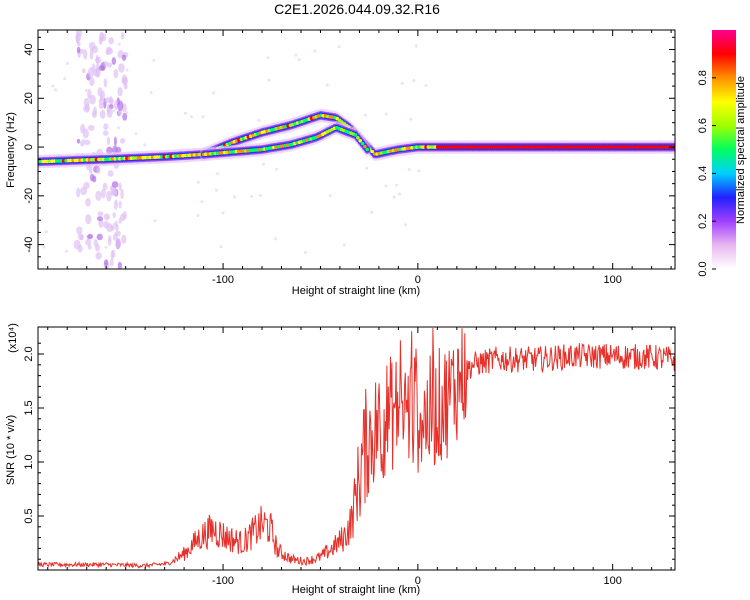  What do you see at coordinates (29, 98) in the screenshot?
I see `y-tick-label: 20` at bounding box center [29, 98].